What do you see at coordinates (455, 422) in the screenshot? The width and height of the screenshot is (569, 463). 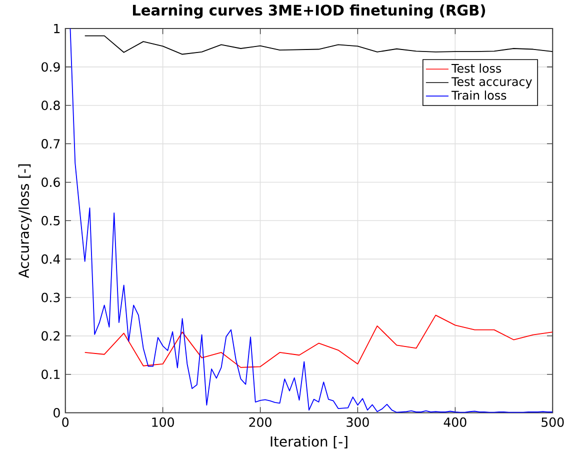 I see `x-tick-label: 400` at bounding box center [455, 422].